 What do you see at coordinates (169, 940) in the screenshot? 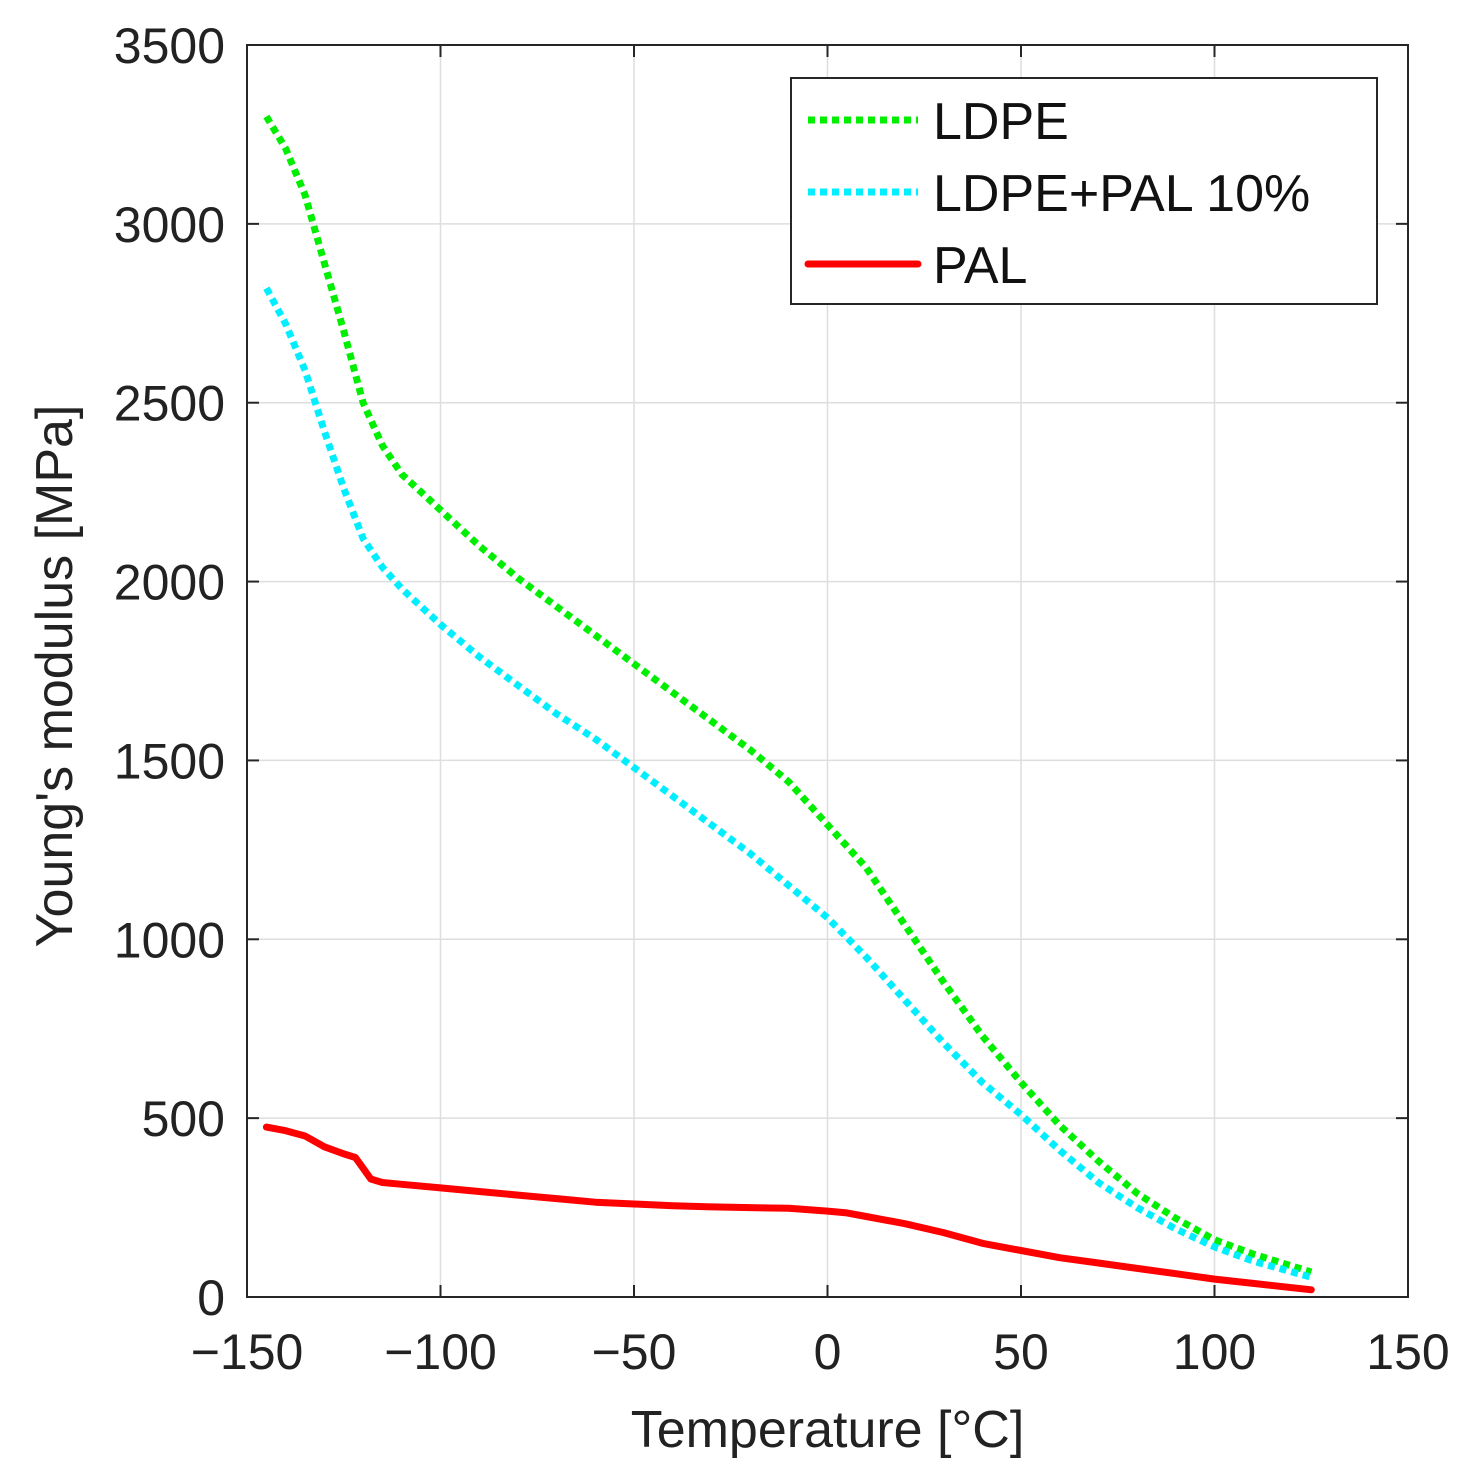
I see `y-tick-label: 1000` at bounding box center [169, 940].